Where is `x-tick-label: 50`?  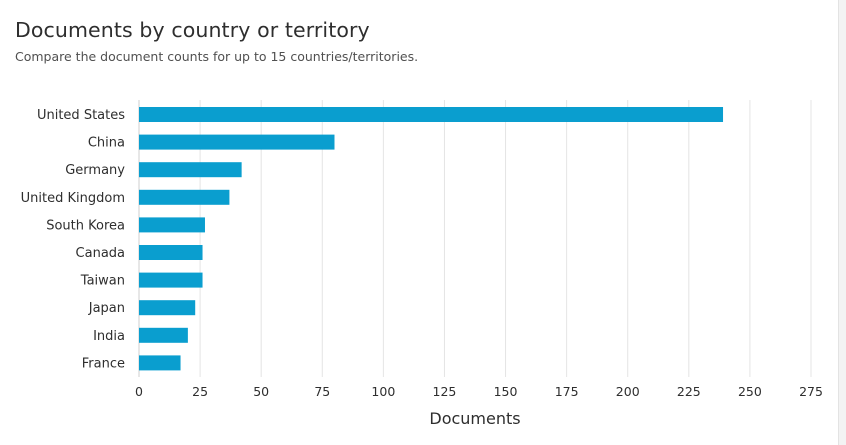
x-tick-label: 50 is located at coordinates (261, 391).